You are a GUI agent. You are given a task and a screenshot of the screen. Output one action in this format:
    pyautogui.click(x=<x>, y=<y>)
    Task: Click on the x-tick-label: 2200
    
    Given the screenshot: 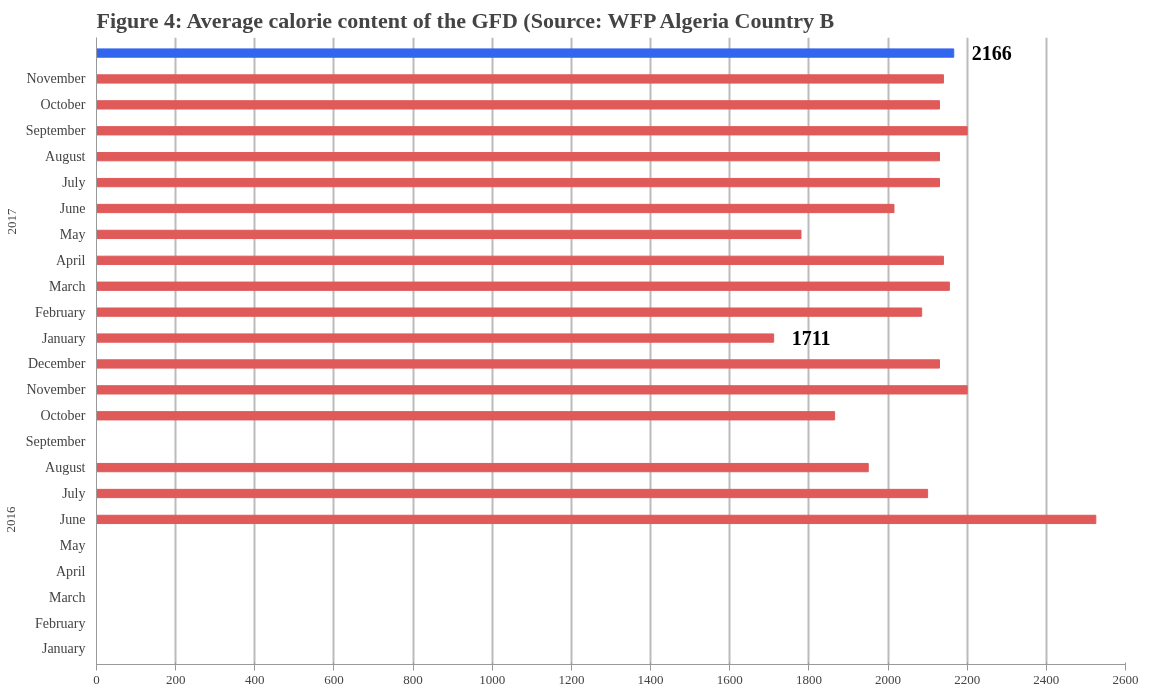 What is the action you would take?
    pyautogui.click(x=967, y=679)
    